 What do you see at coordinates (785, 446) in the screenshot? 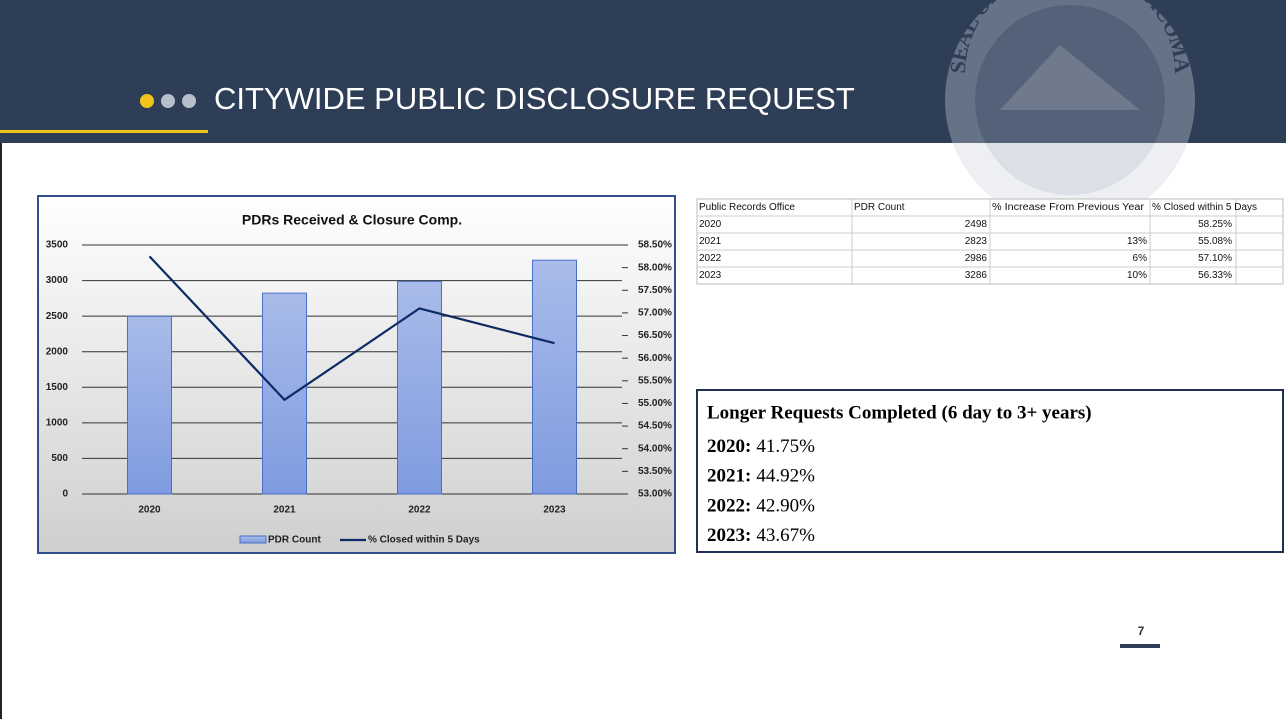
I see `item-value: 41.75%` at bounding box center [785, 446].